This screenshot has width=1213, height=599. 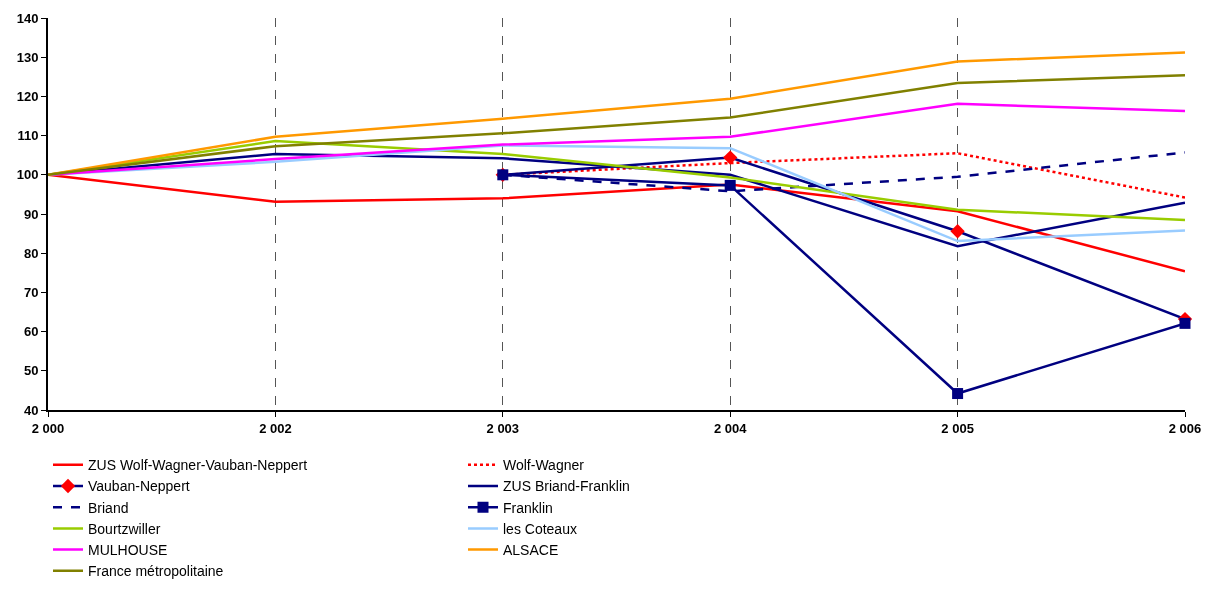 What do you see at coordinates (540, 528) in the screenshot?
I see `legend-label: les Coteaux` at bounding box center [540, 528].